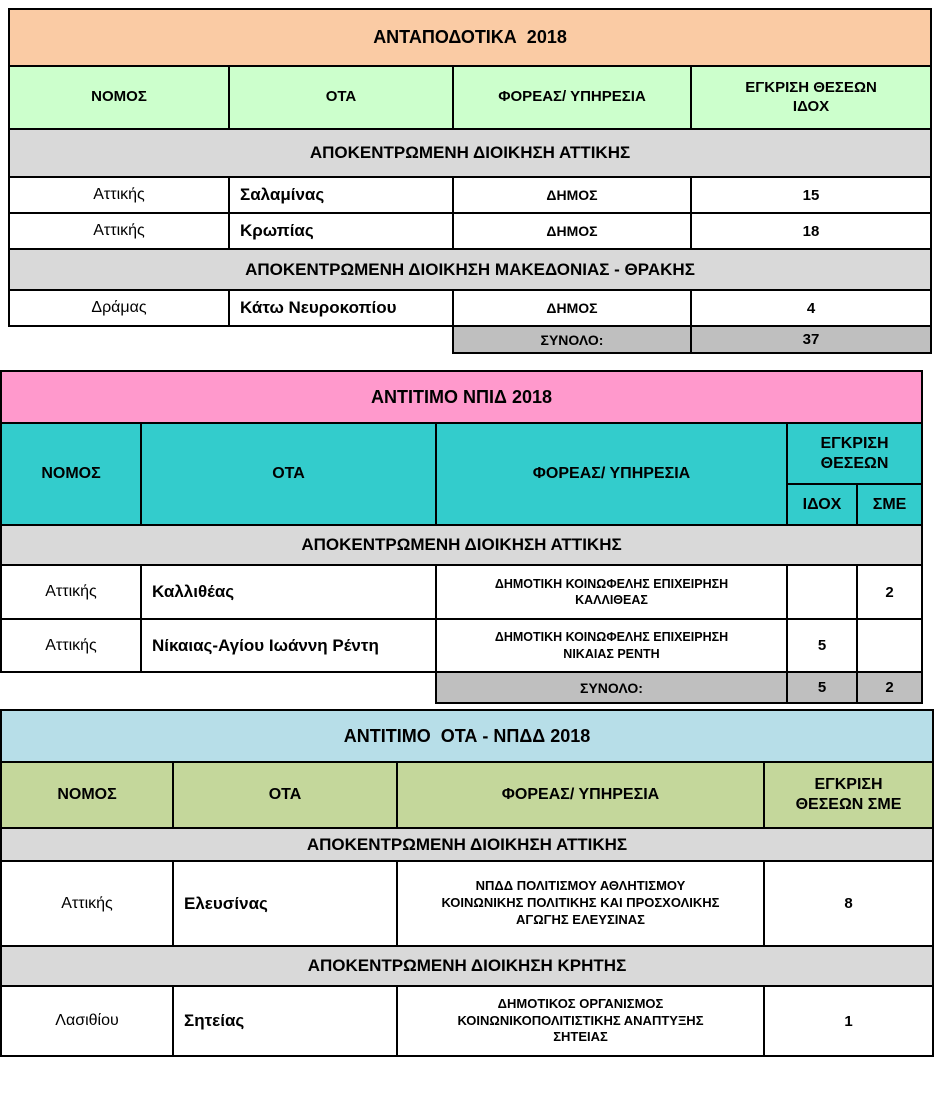 The height and width of the screenshot is (1096, 944). Describe the element at coordinates (341, 195) in the screenshot. I see `cell-ota: Σαλαμίνας` at that location.